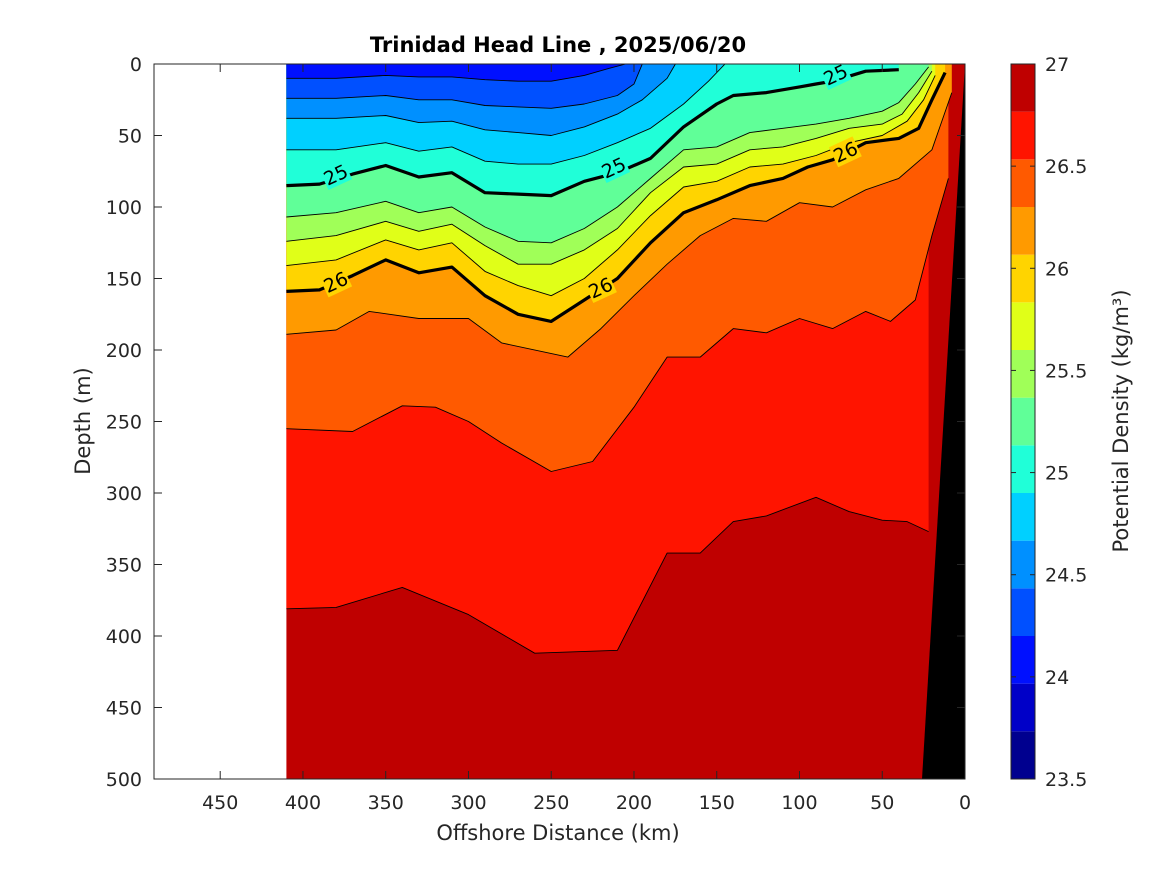  What do you see at coordinates (1121, 420) in the screenshot?
I see `colorbar-label: Potential Density (kg/m³)` at bounding box center [1121, 420].